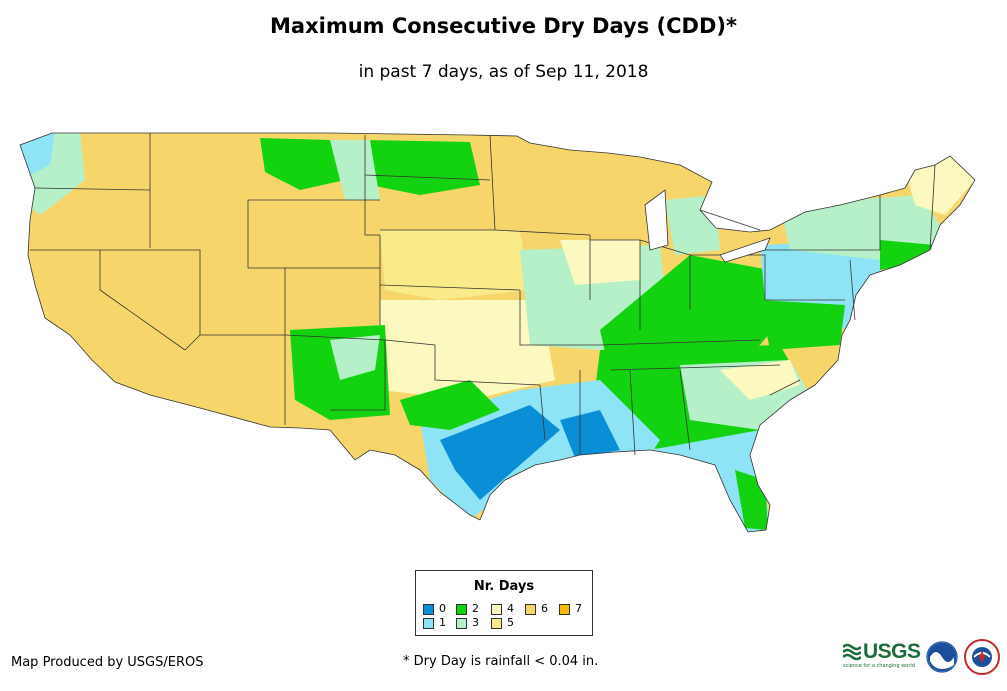 Image resolution: width=1007 pixels, height=691 pixels. What do you see at coordinates (475, 622) in the screenshot?
I see `legend-label: 3` at bounding box center [475, 622].